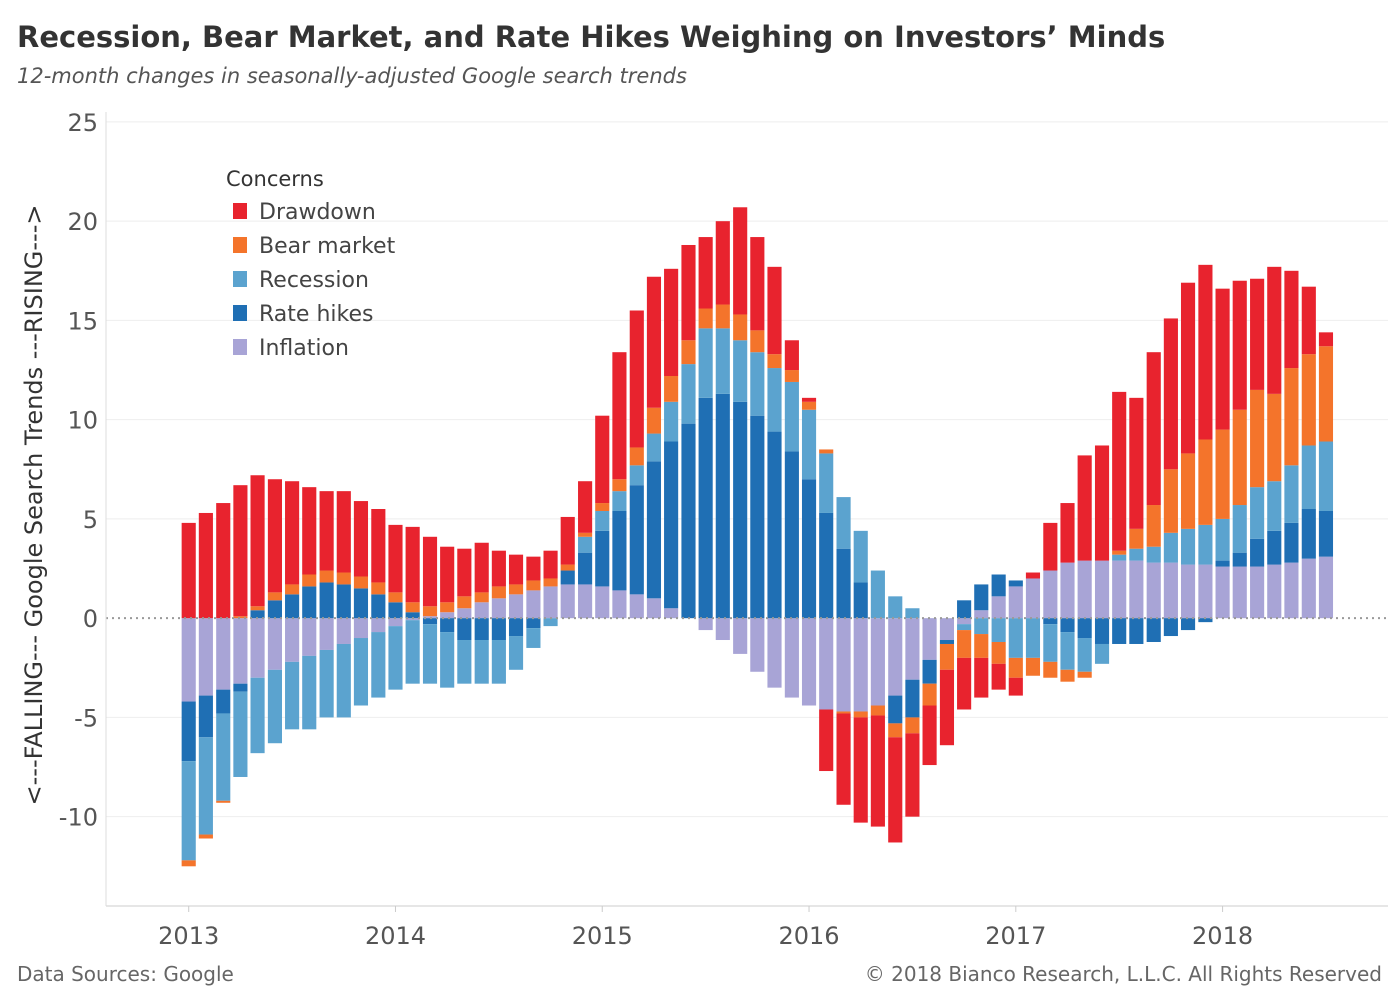 This screenshot has height=1000, width=1400. Describe the element at coordinates (78, 818) in the screenshot. I see `y-tick-label: -10` at that location.